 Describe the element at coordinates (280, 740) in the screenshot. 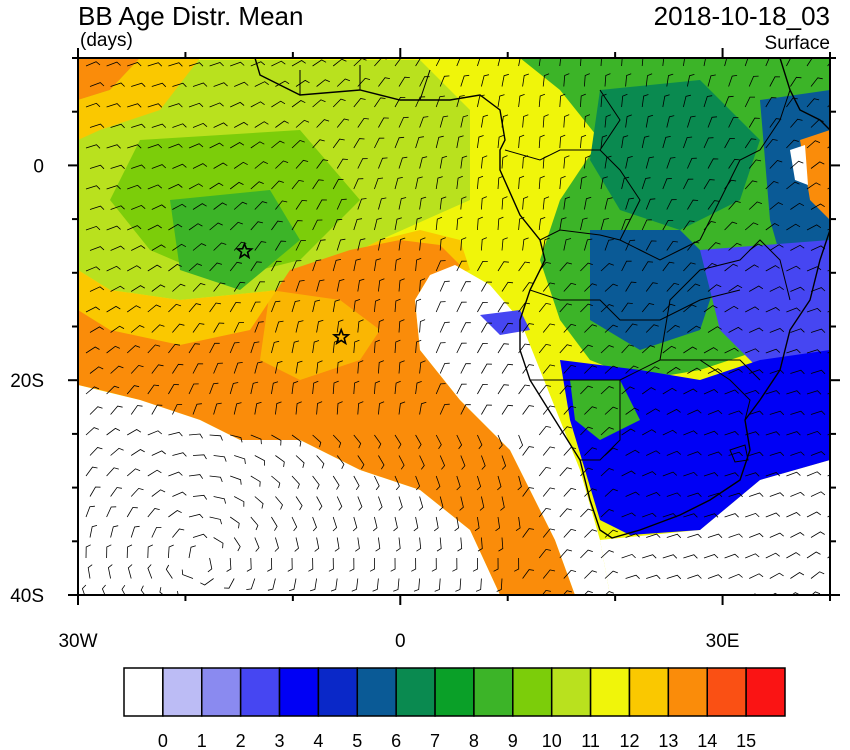

I see `colorbar-label: 3` at that location.